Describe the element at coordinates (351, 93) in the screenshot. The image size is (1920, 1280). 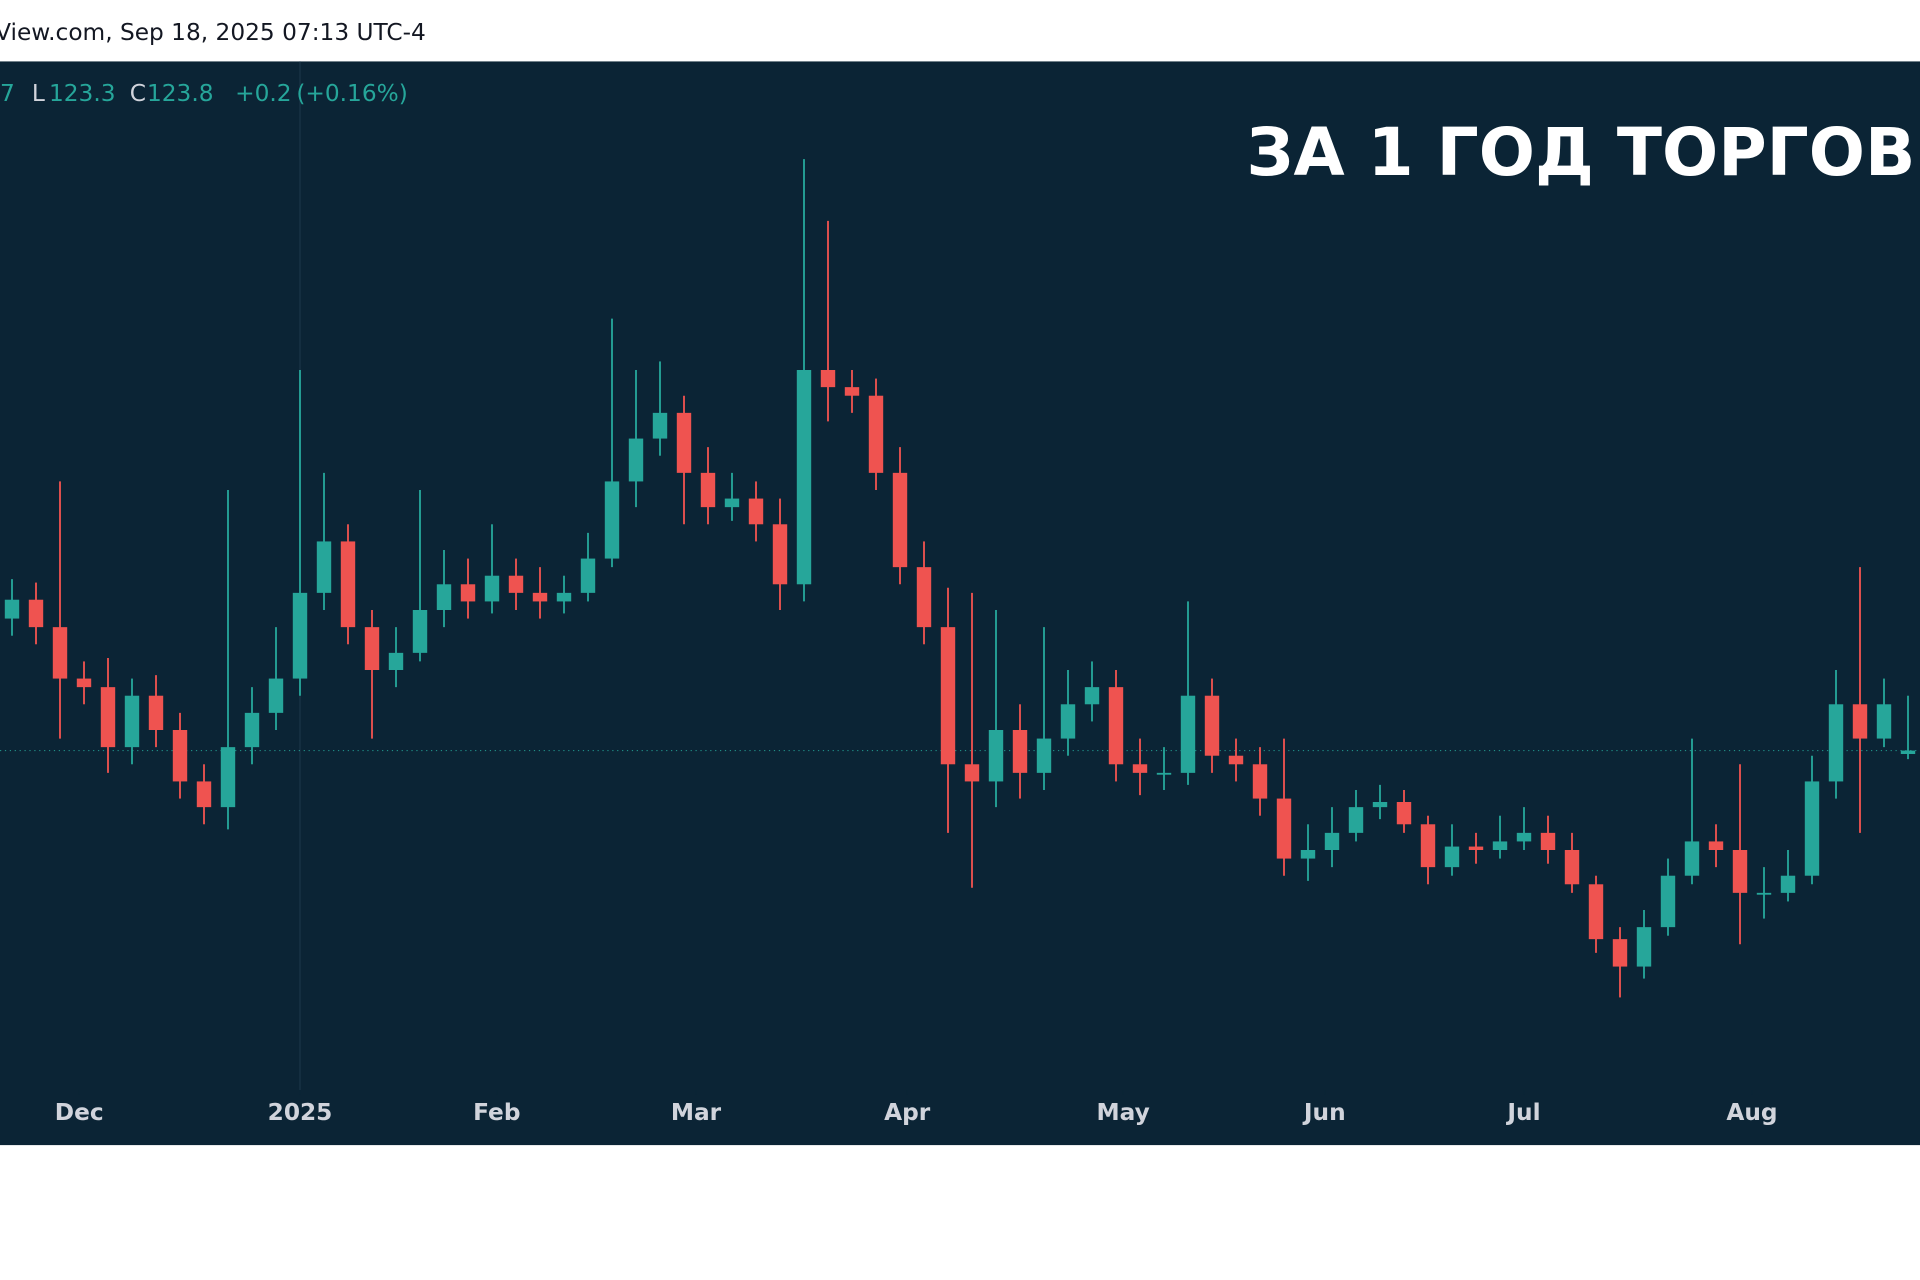
I see `legend-text: (+0.16%)` at that location.